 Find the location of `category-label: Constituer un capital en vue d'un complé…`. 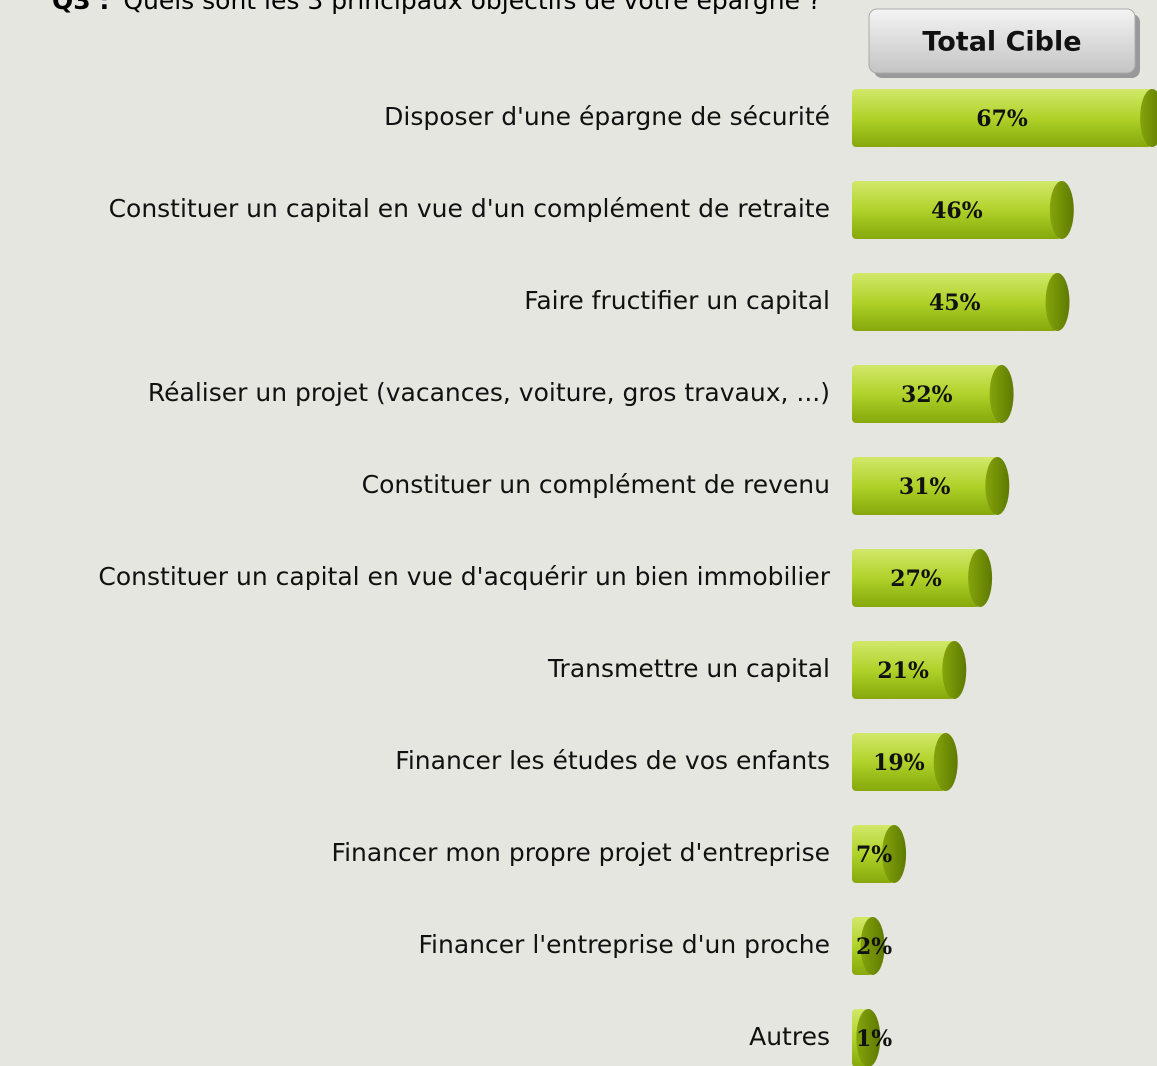

category-label: Constituer un capital en vue d'un complé… is located at coordinates (469, 208).